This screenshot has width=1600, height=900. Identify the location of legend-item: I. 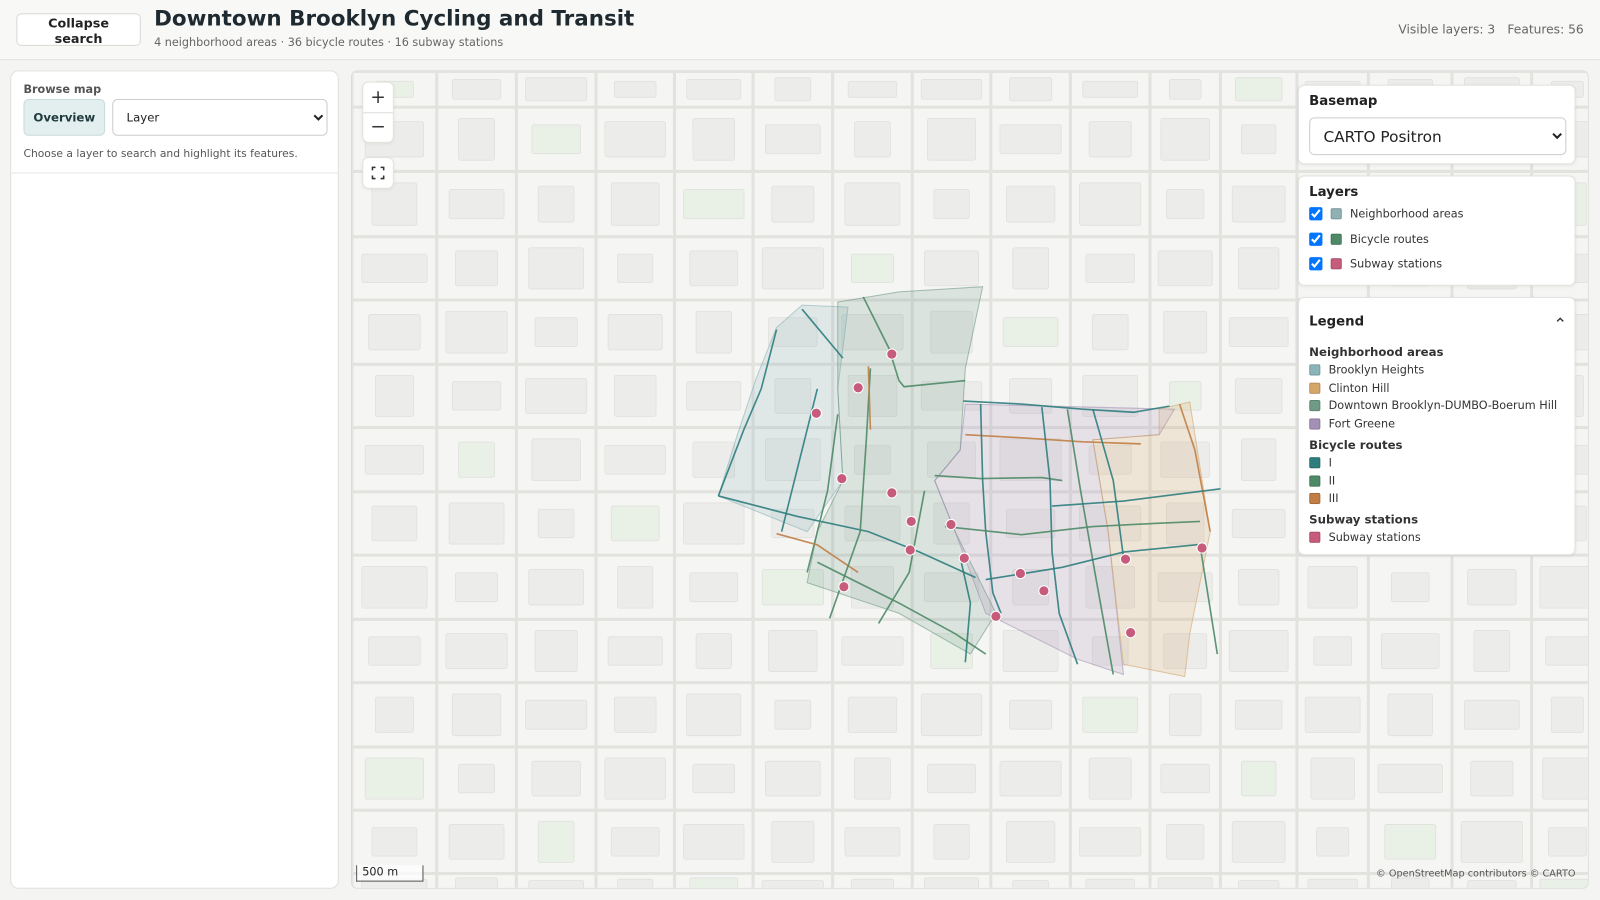
(1320, 462).